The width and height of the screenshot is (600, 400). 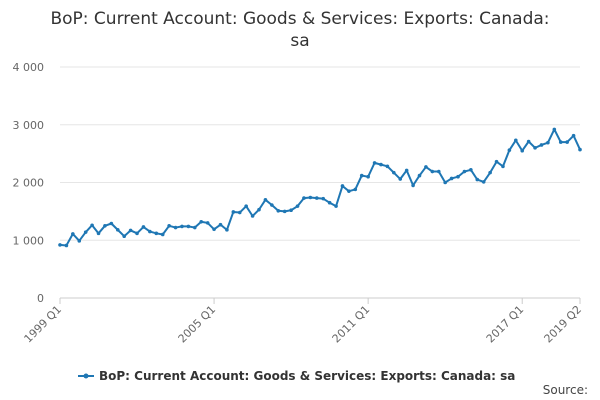 I want to click on y-tick-label: 1 000, so click(x=29, y=240).